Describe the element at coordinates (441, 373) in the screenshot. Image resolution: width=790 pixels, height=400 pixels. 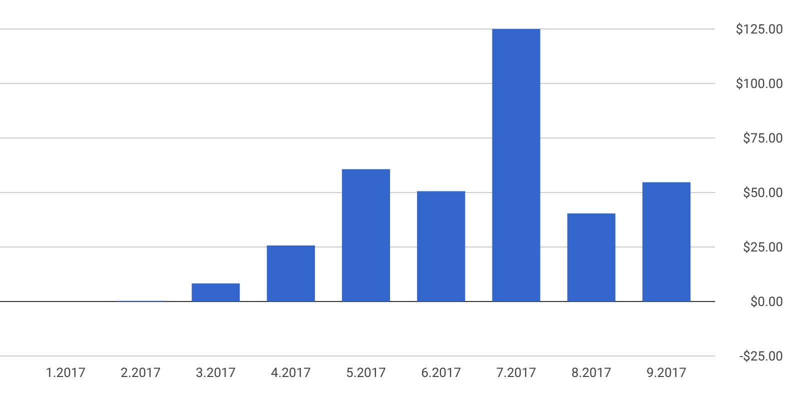
I see `x-tick-label: 6.2017` at that location.